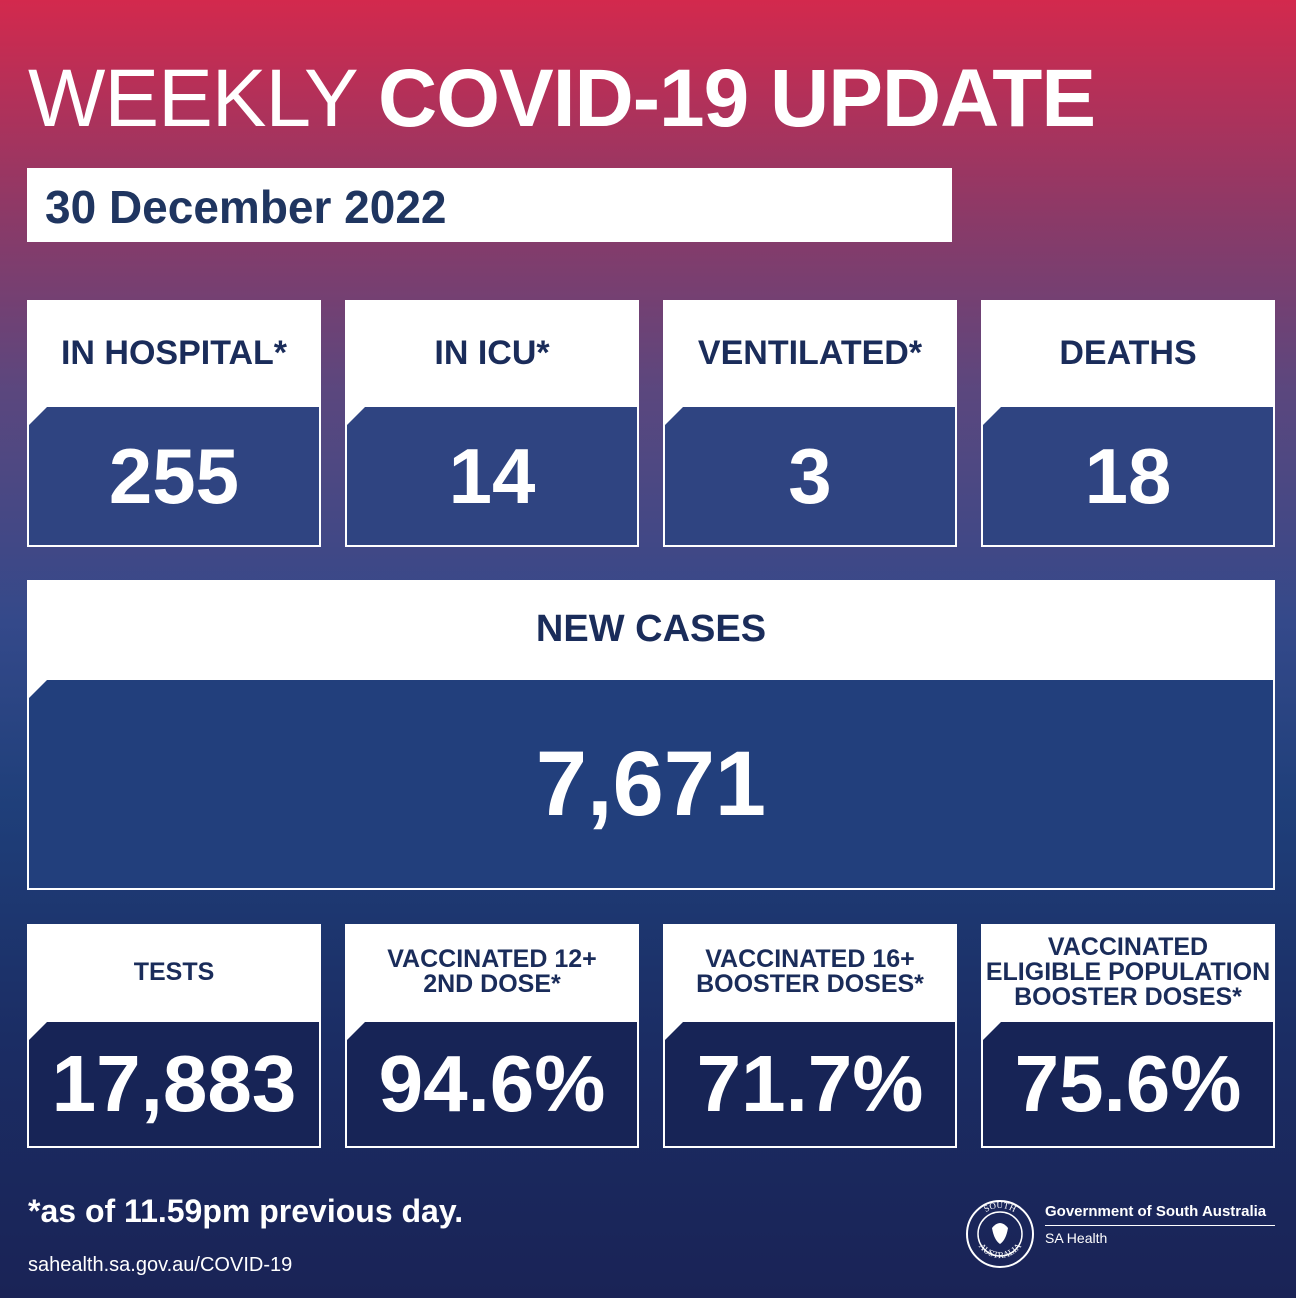 The width and height of the screenshot is (1296, 1298). Describe the element at coordinates (737, 98) in the screenshot. I see `title-bold: COVID-19 UPDATE` at that location.